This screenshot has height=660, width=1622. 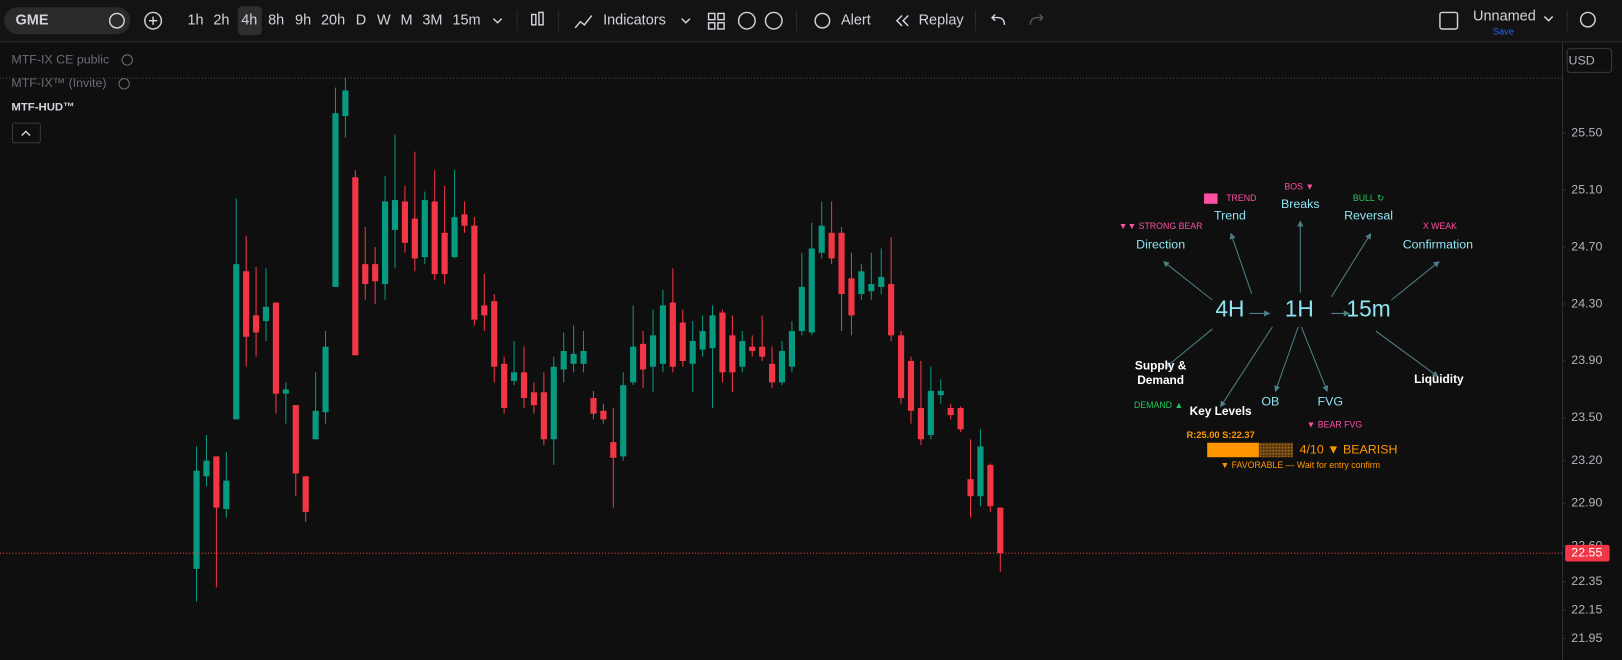 I want to click on add-symbol, so click(x=153, y=20).